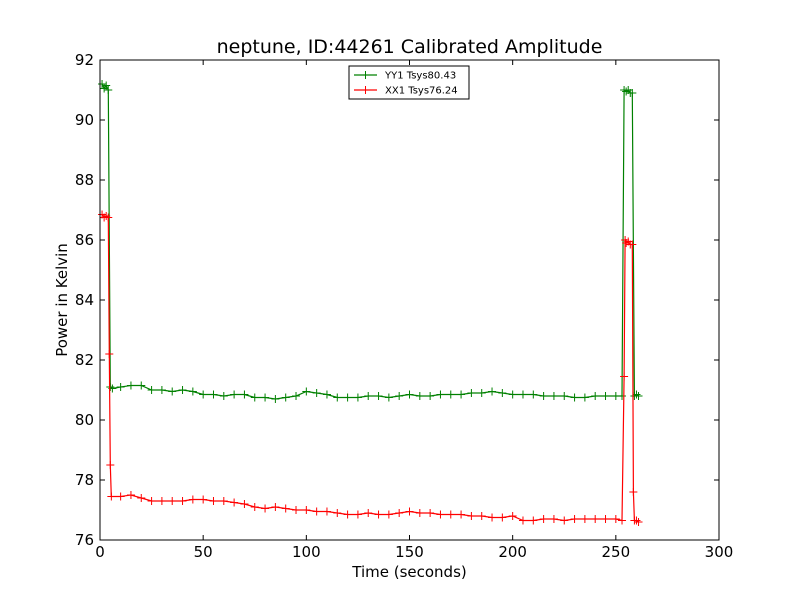  What do you see at coordinates (84, 360) in the screenshot?
I see `y-tick-label: 82` at bounding box center [84, 360].